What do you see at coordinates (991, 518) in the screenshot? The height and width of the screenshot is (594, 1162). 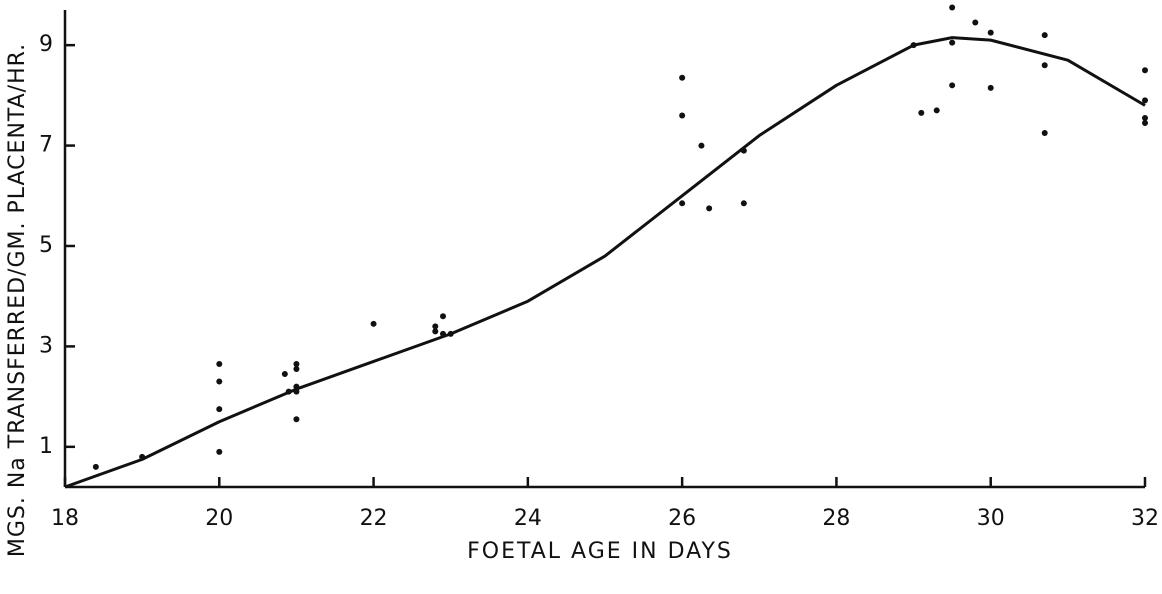 I see `x-tick-label: 30` at bounding box center [991, 518].